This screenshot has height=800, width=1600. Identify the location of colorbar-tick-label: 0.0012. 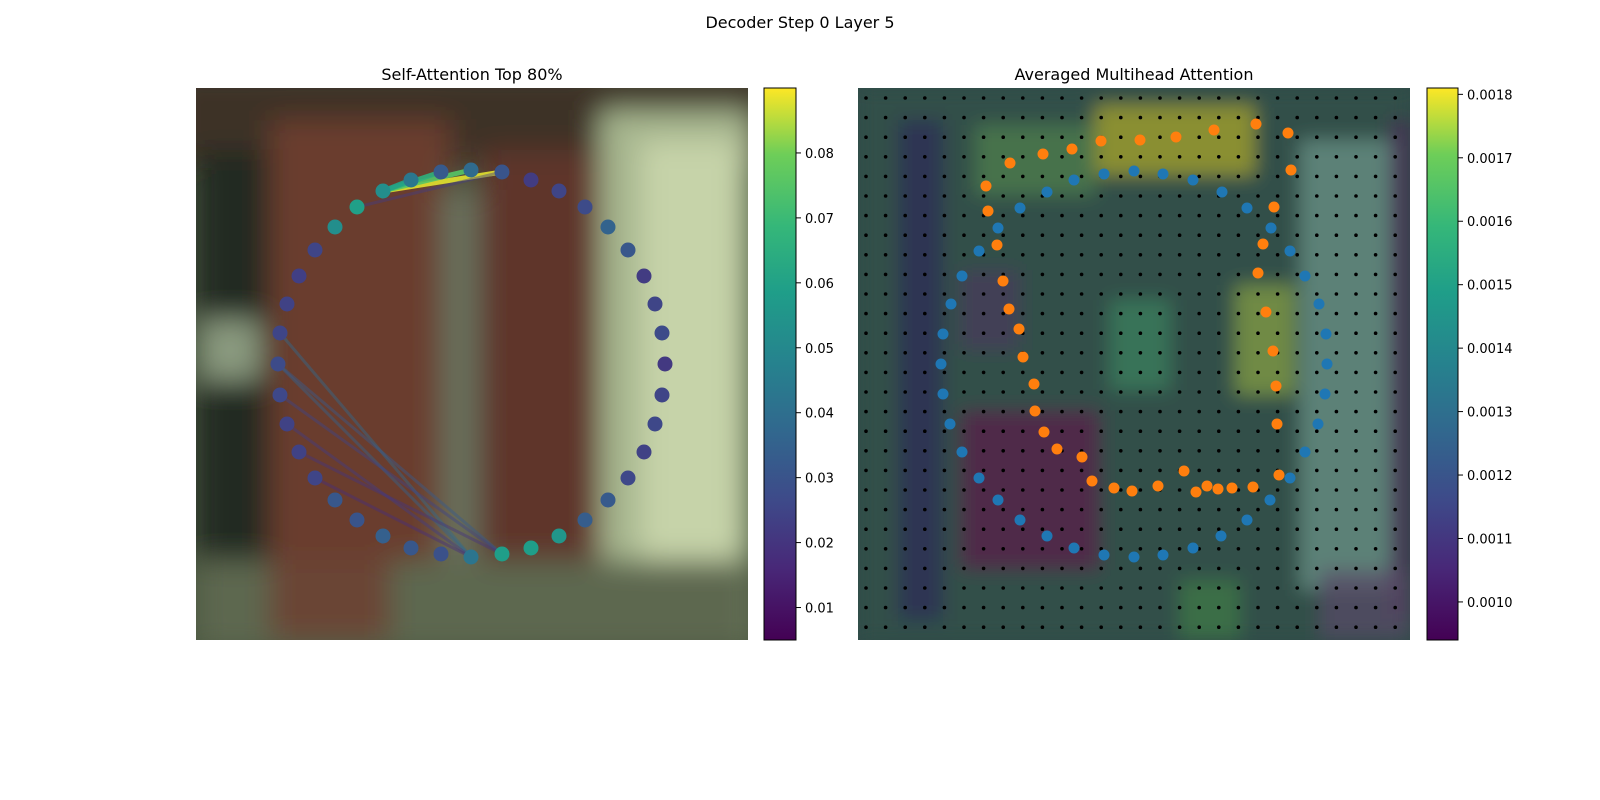
(1490, 476).